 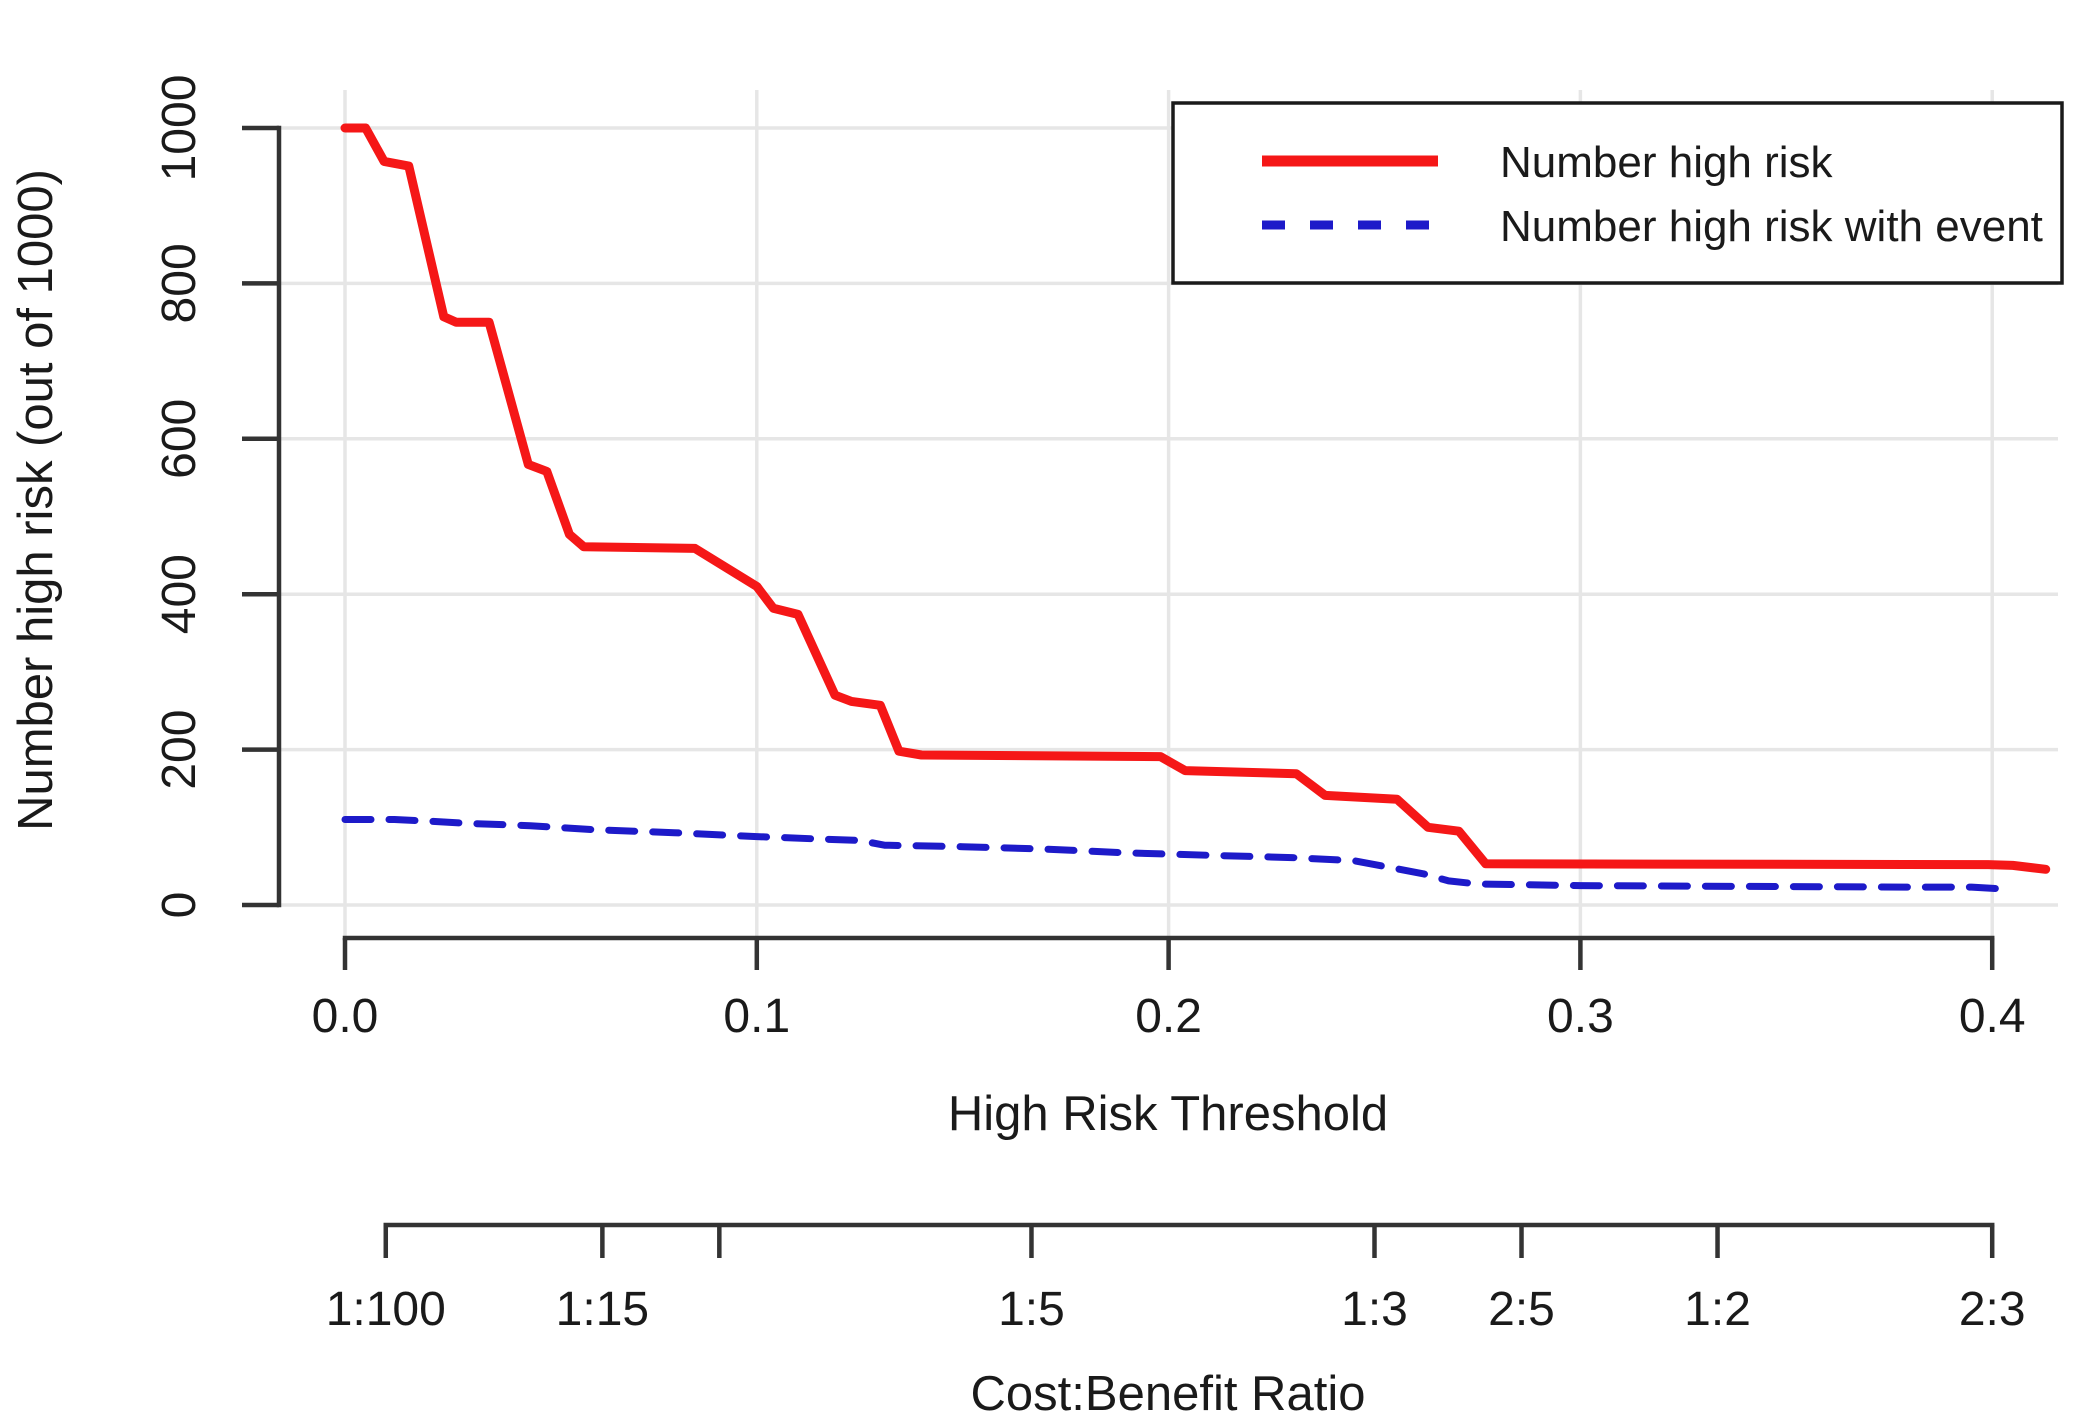 I want to click on x-tick-label: 0.2, so click(x=1168, y=1016).